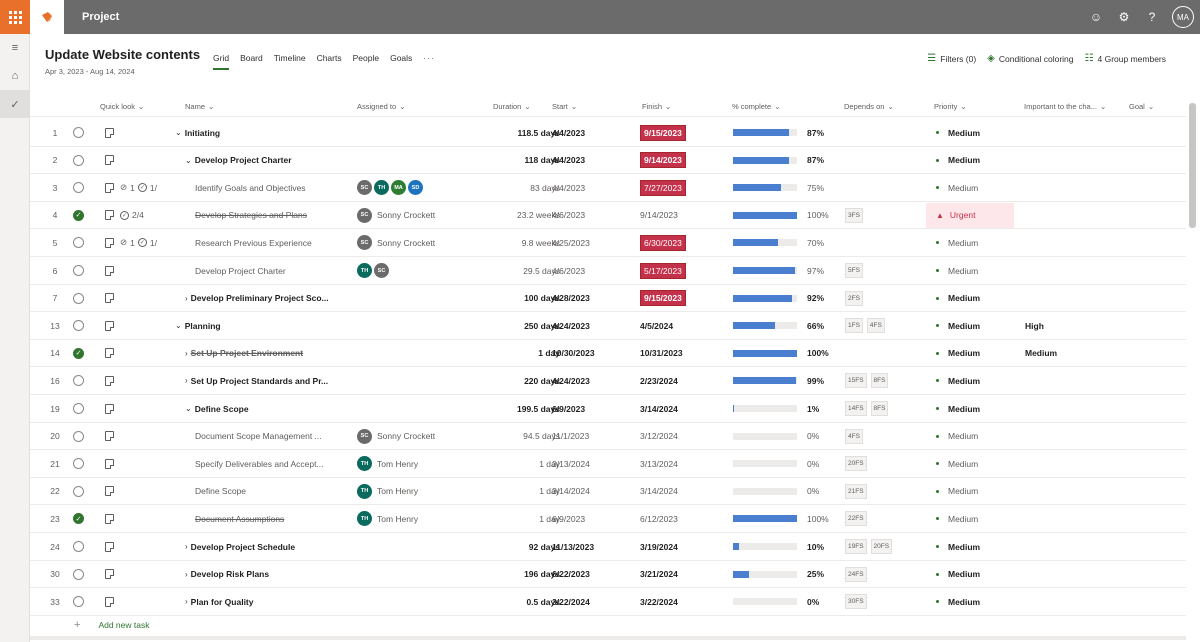 The width and height of the screenshot is (1200, 642). What do you see at coordinates (15, 104) in the screenshot?
I see `checkmark-nav-icon: ✓` at bounding box center [15, 104].